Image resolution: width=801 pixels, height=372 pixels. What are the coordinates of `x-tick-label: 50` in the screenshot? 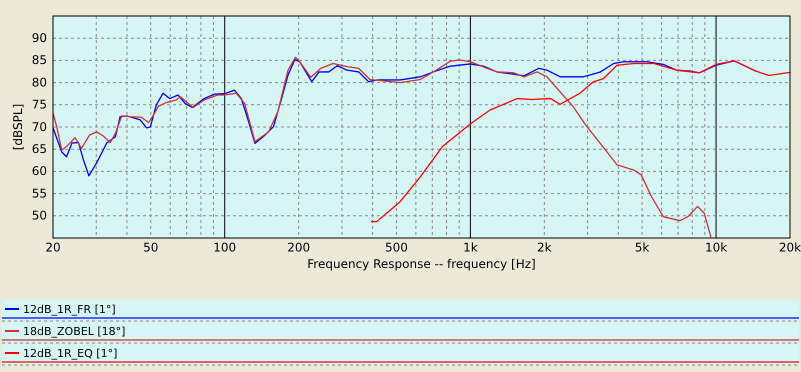 It's located at (150, 247).